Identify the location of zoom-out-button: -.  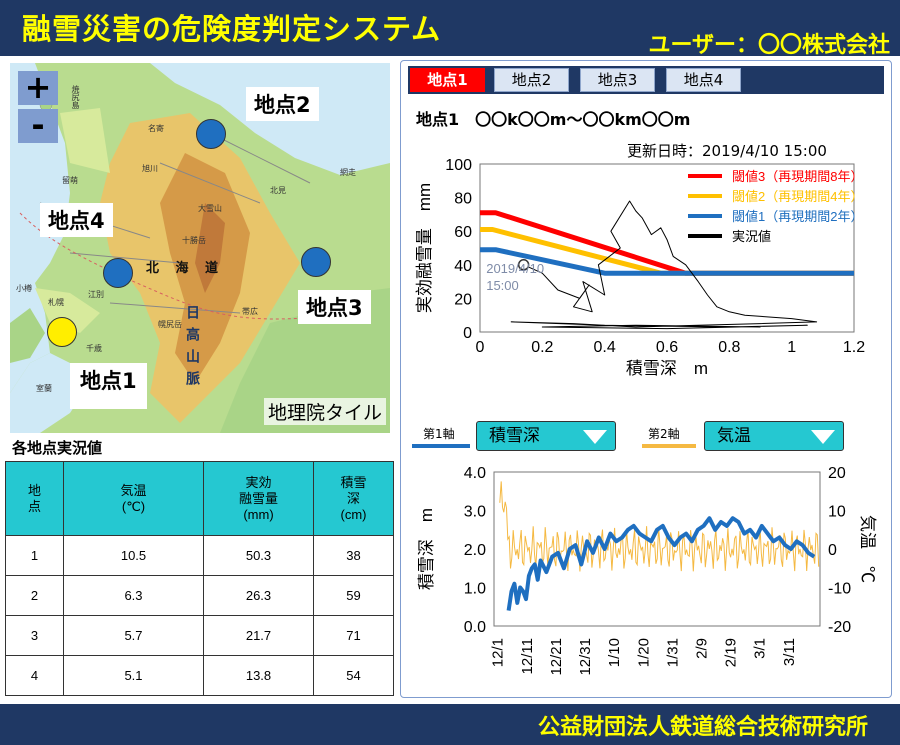
(38, 126).